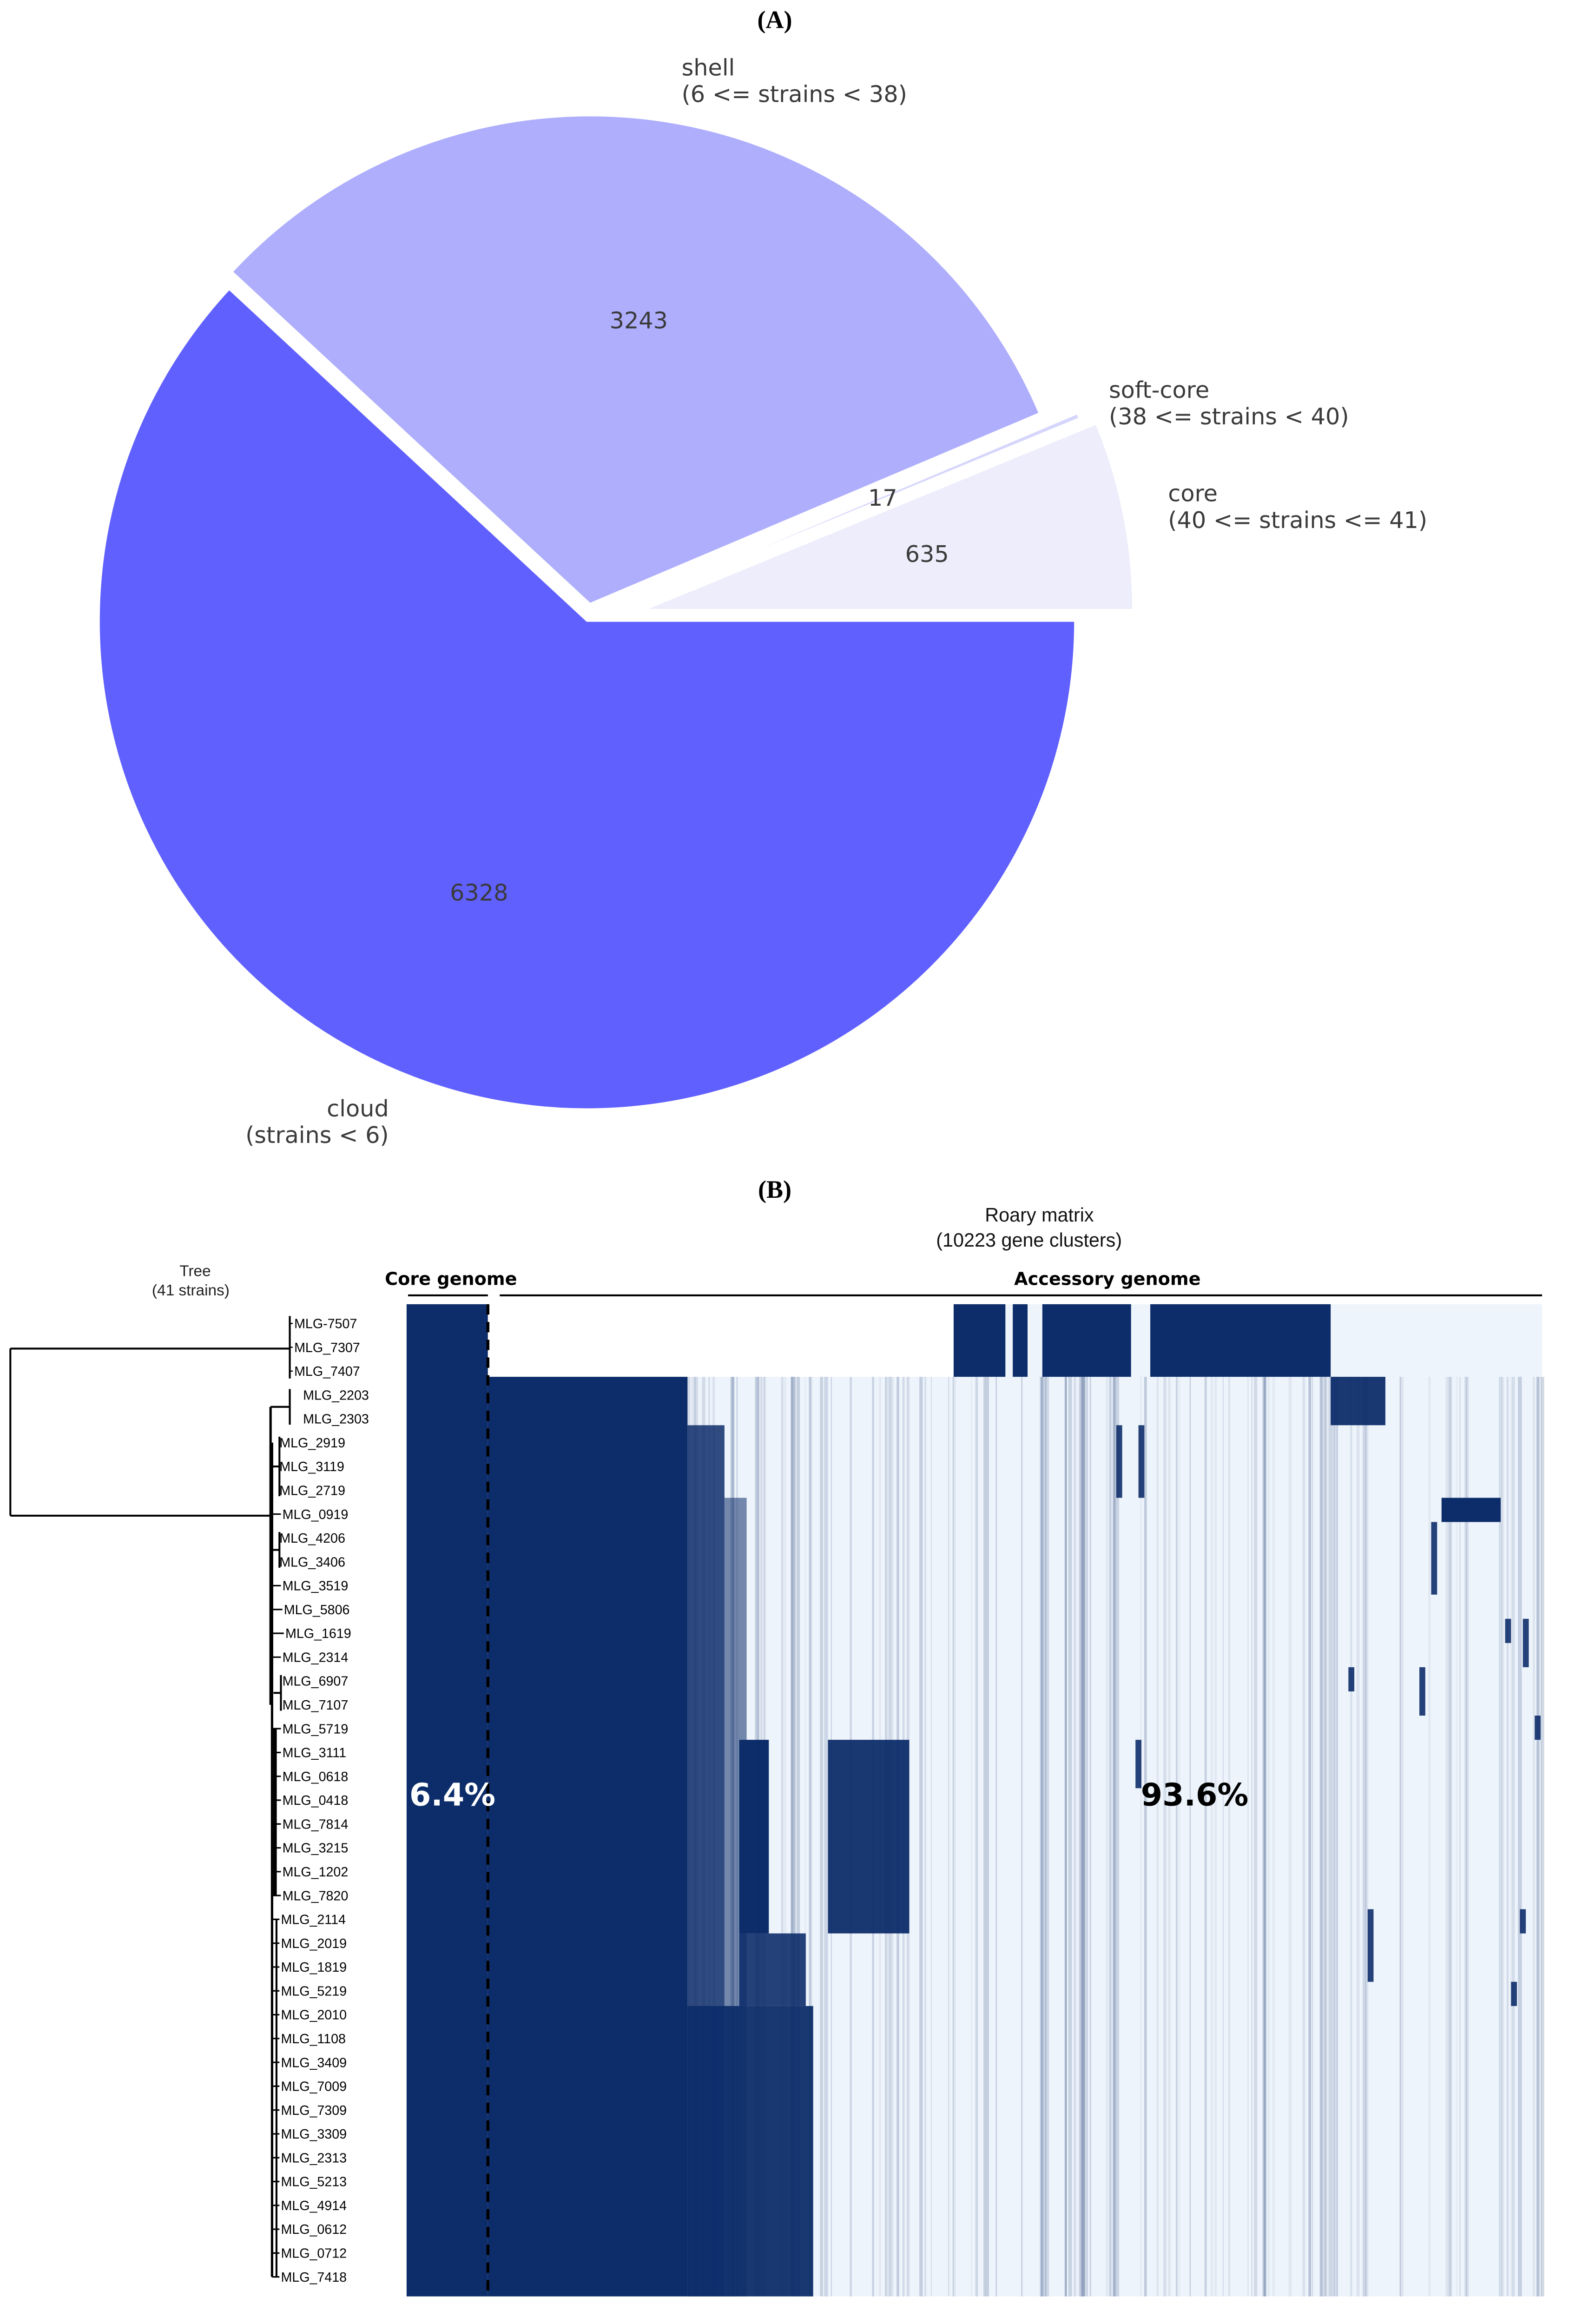  What do you see at coordinates (314, 2158) in the screenshot?
I see `strain-label: MLG_2313` at bounding box center [314, 2158].